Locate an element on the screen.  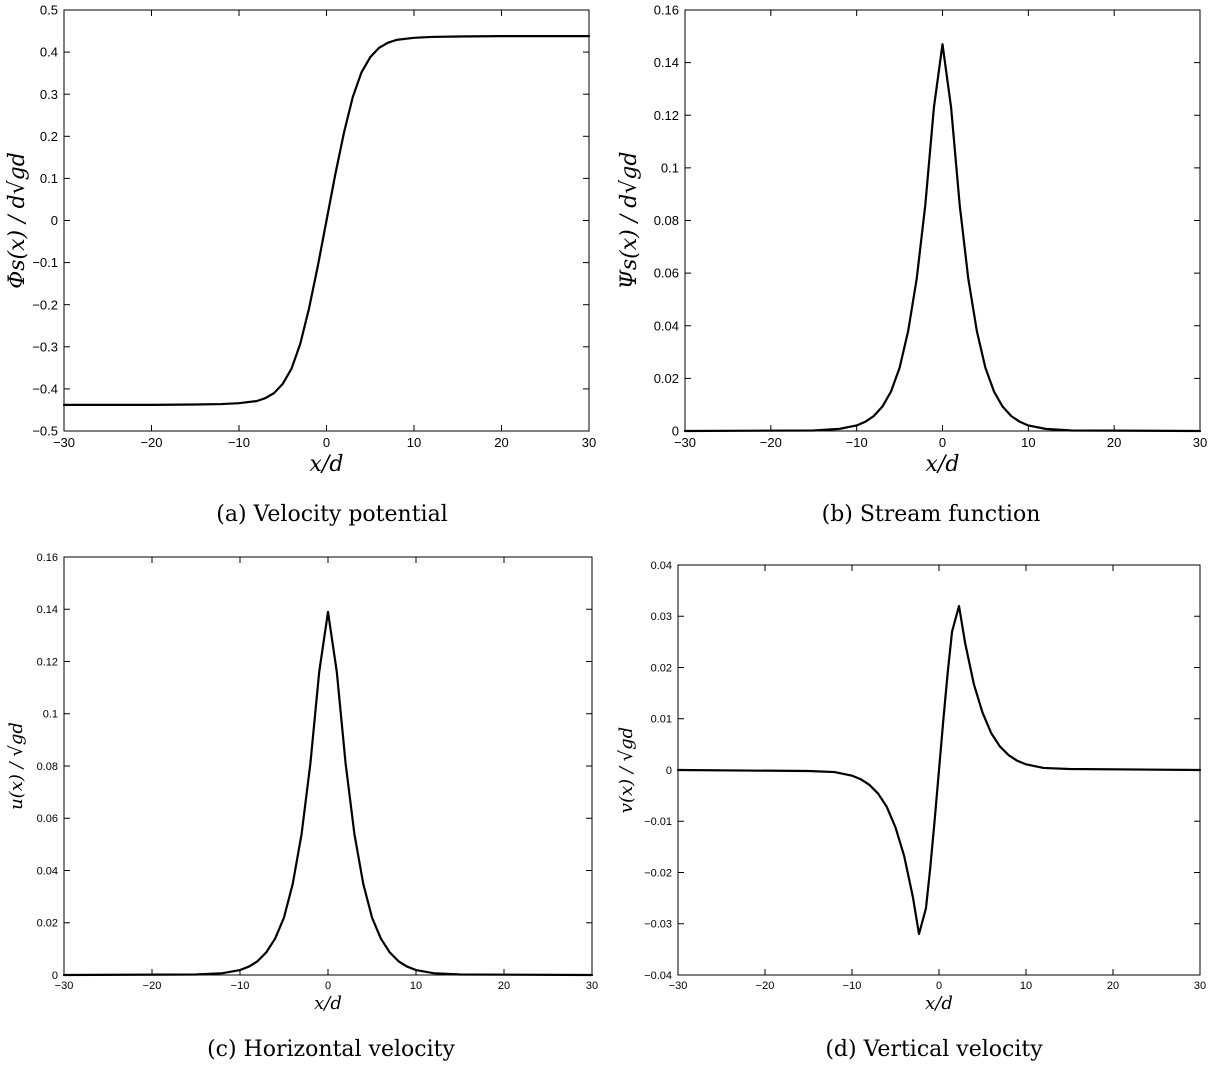
y-tick-label: −0.1 is located at coordinates (45, 262).